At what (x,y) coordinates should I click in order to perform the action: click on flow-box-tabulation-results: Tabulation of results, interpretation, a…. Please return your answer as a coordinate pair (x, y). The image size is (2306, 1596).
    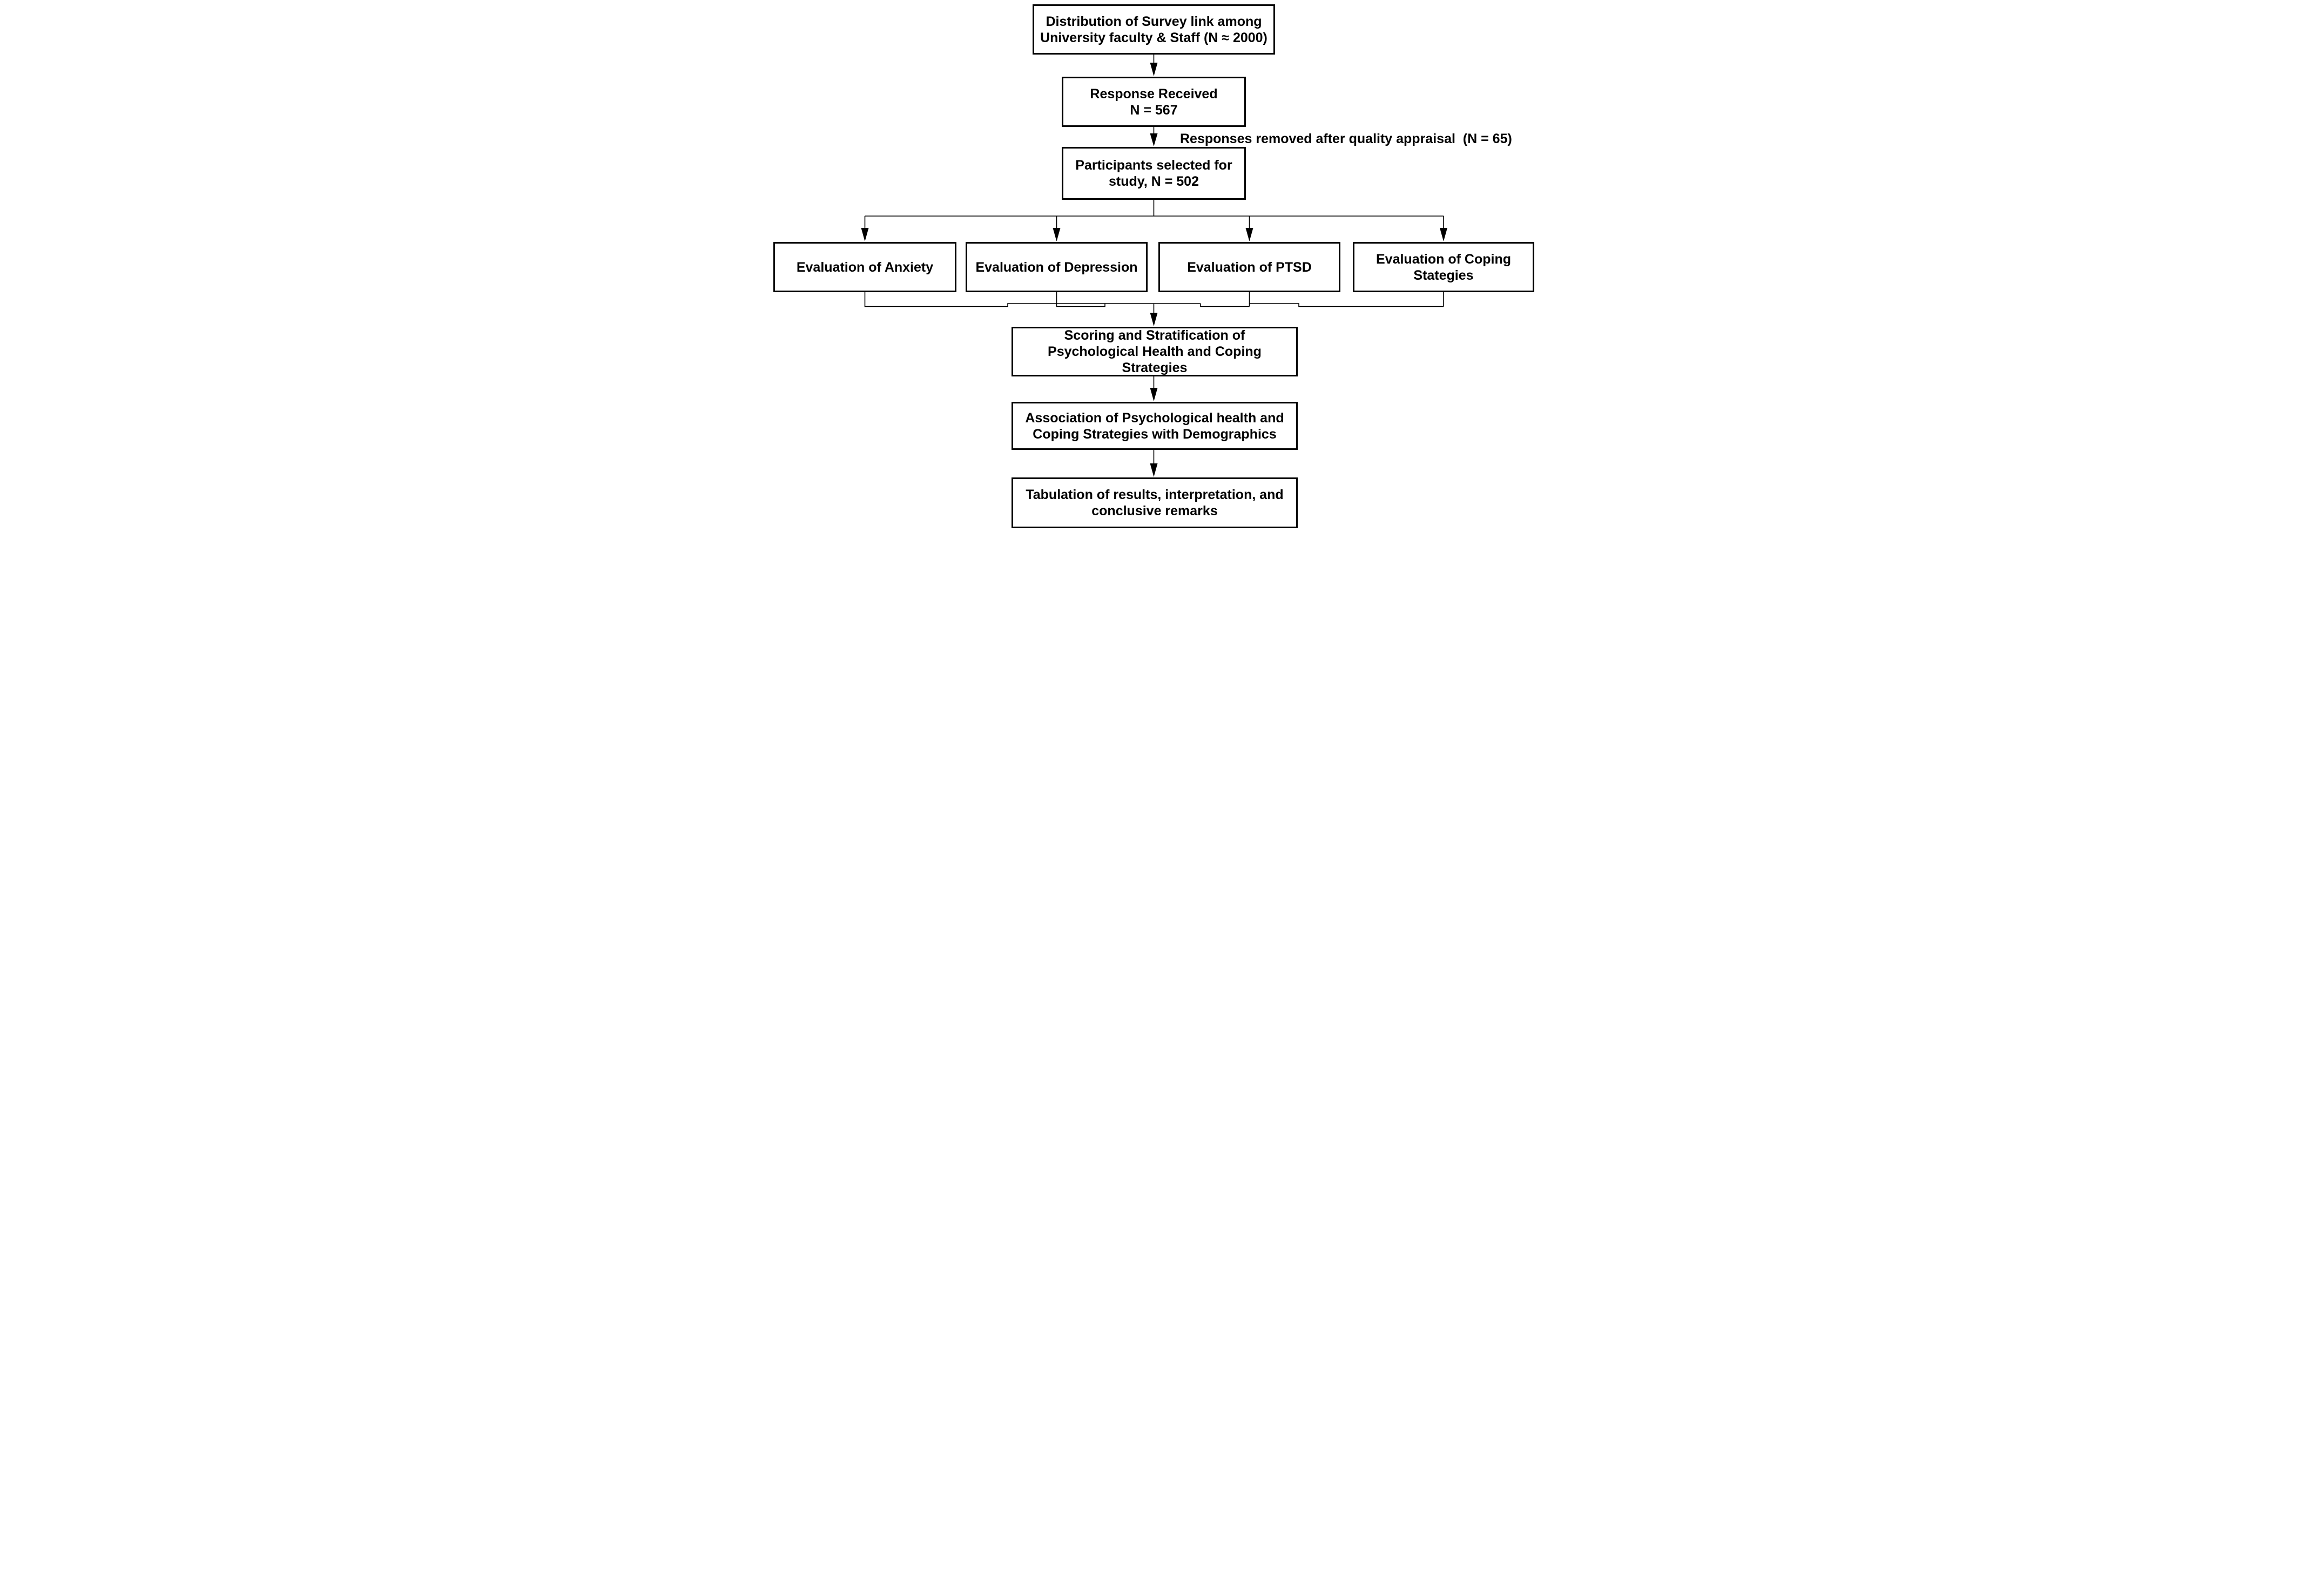
    Looking at the image, I should click on (1155, 502).